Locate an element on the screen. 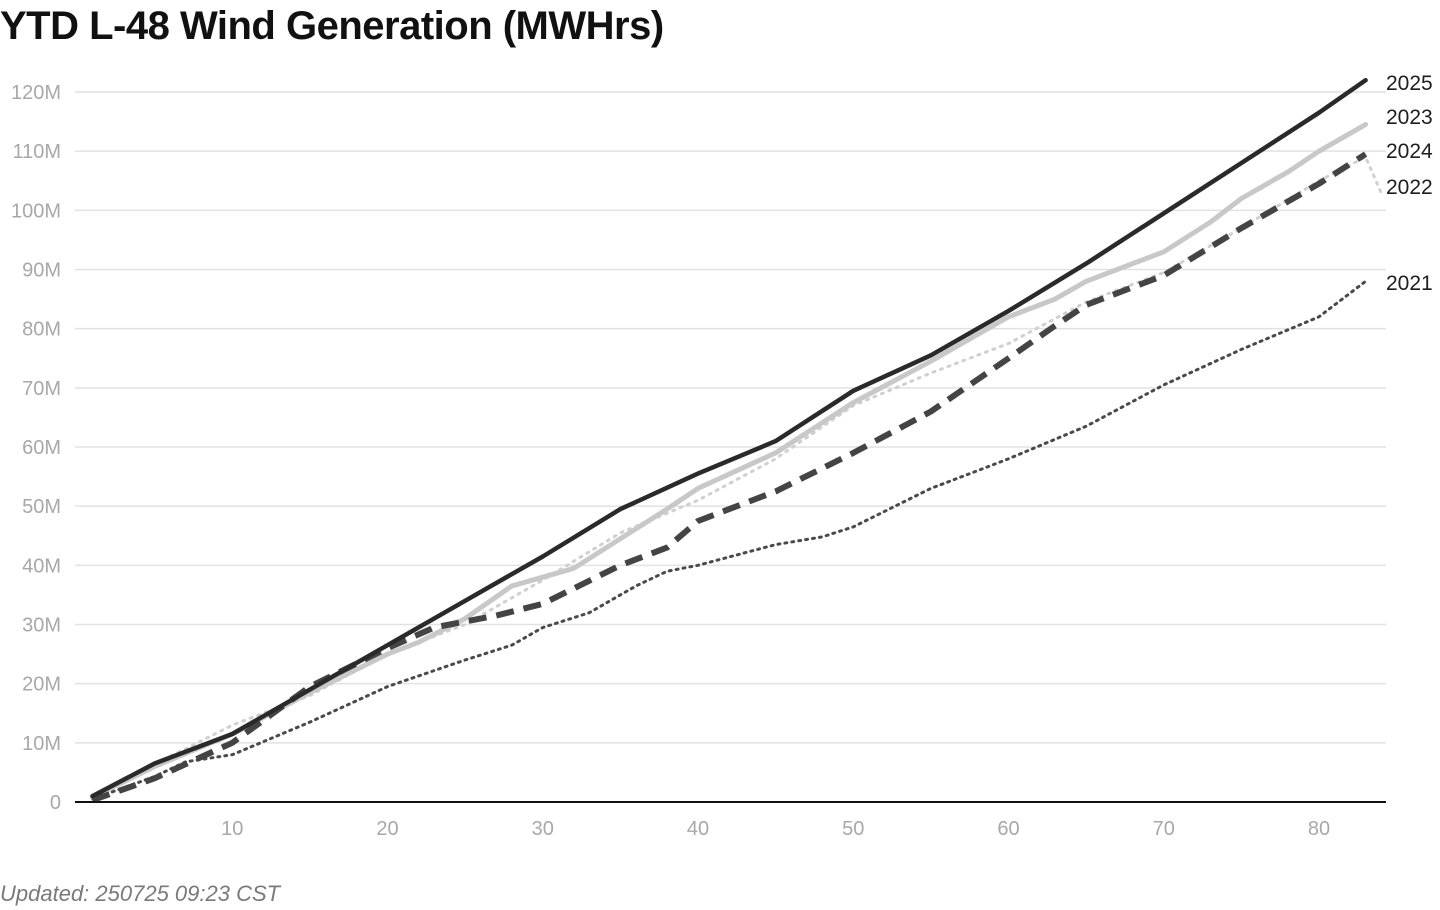 Image resolution: width=1440 pixels, height=910 pixels. x-tick-label: 50 is located at coordinates (853, 829).